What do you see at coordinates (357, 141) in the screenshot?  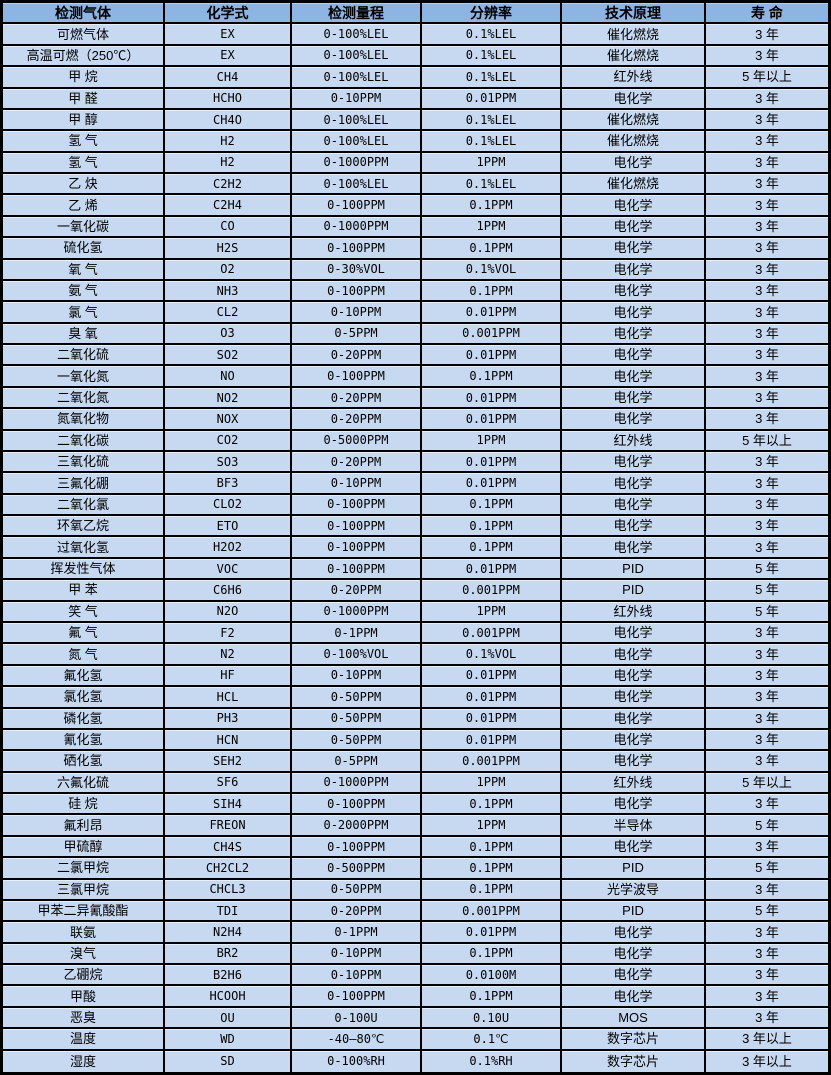 I see `cell-range: 0-100%LEL` at bounding box center [357, 141].